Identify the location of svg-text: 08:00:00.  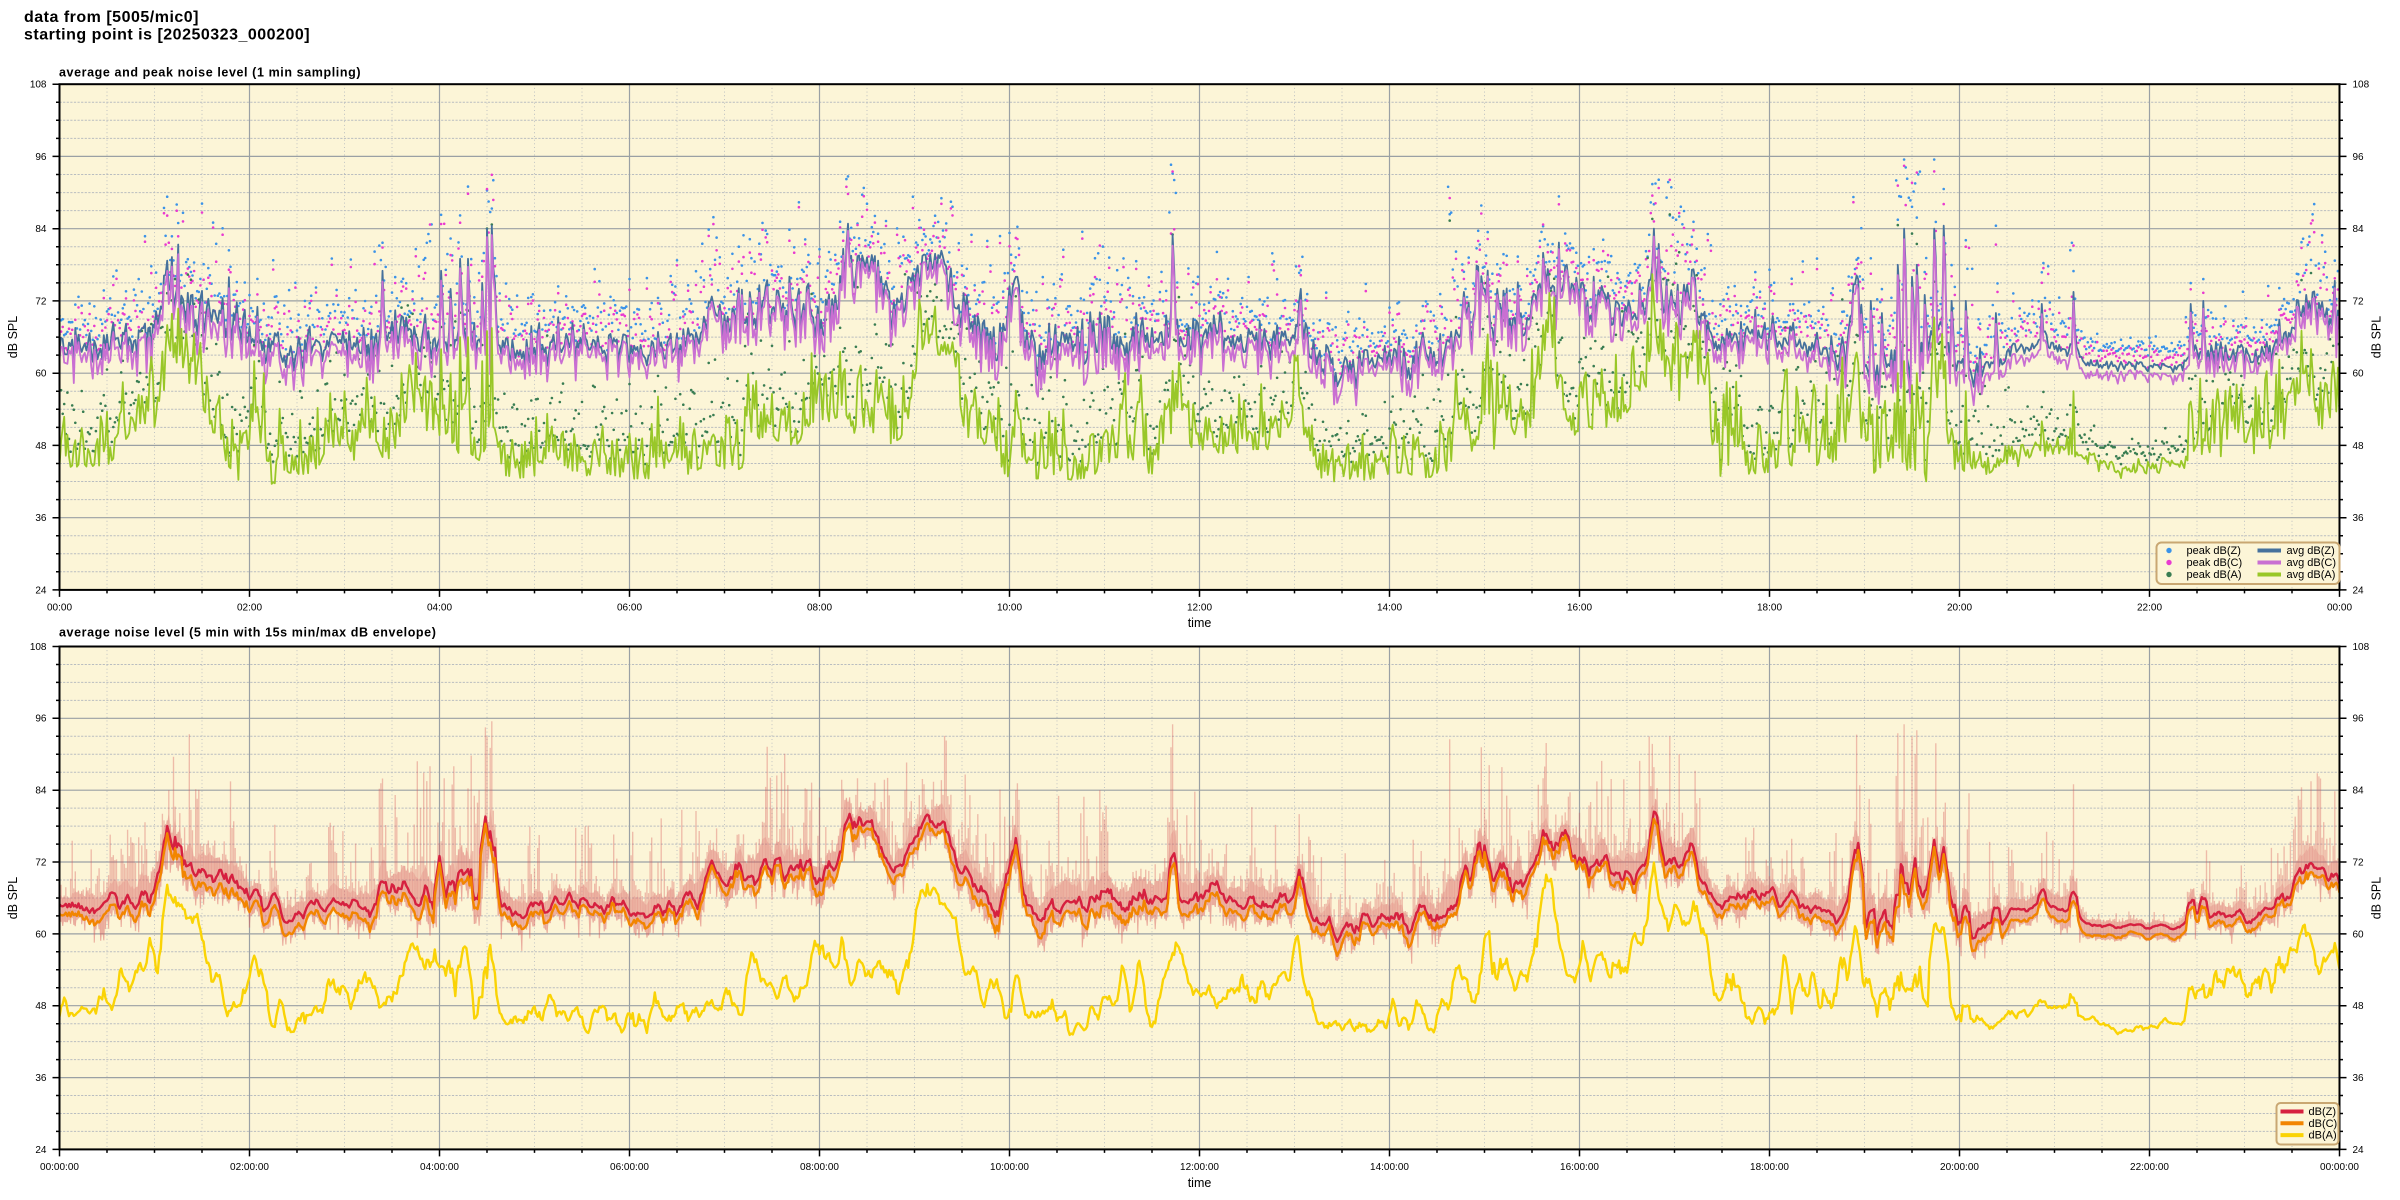
(819, 1167).